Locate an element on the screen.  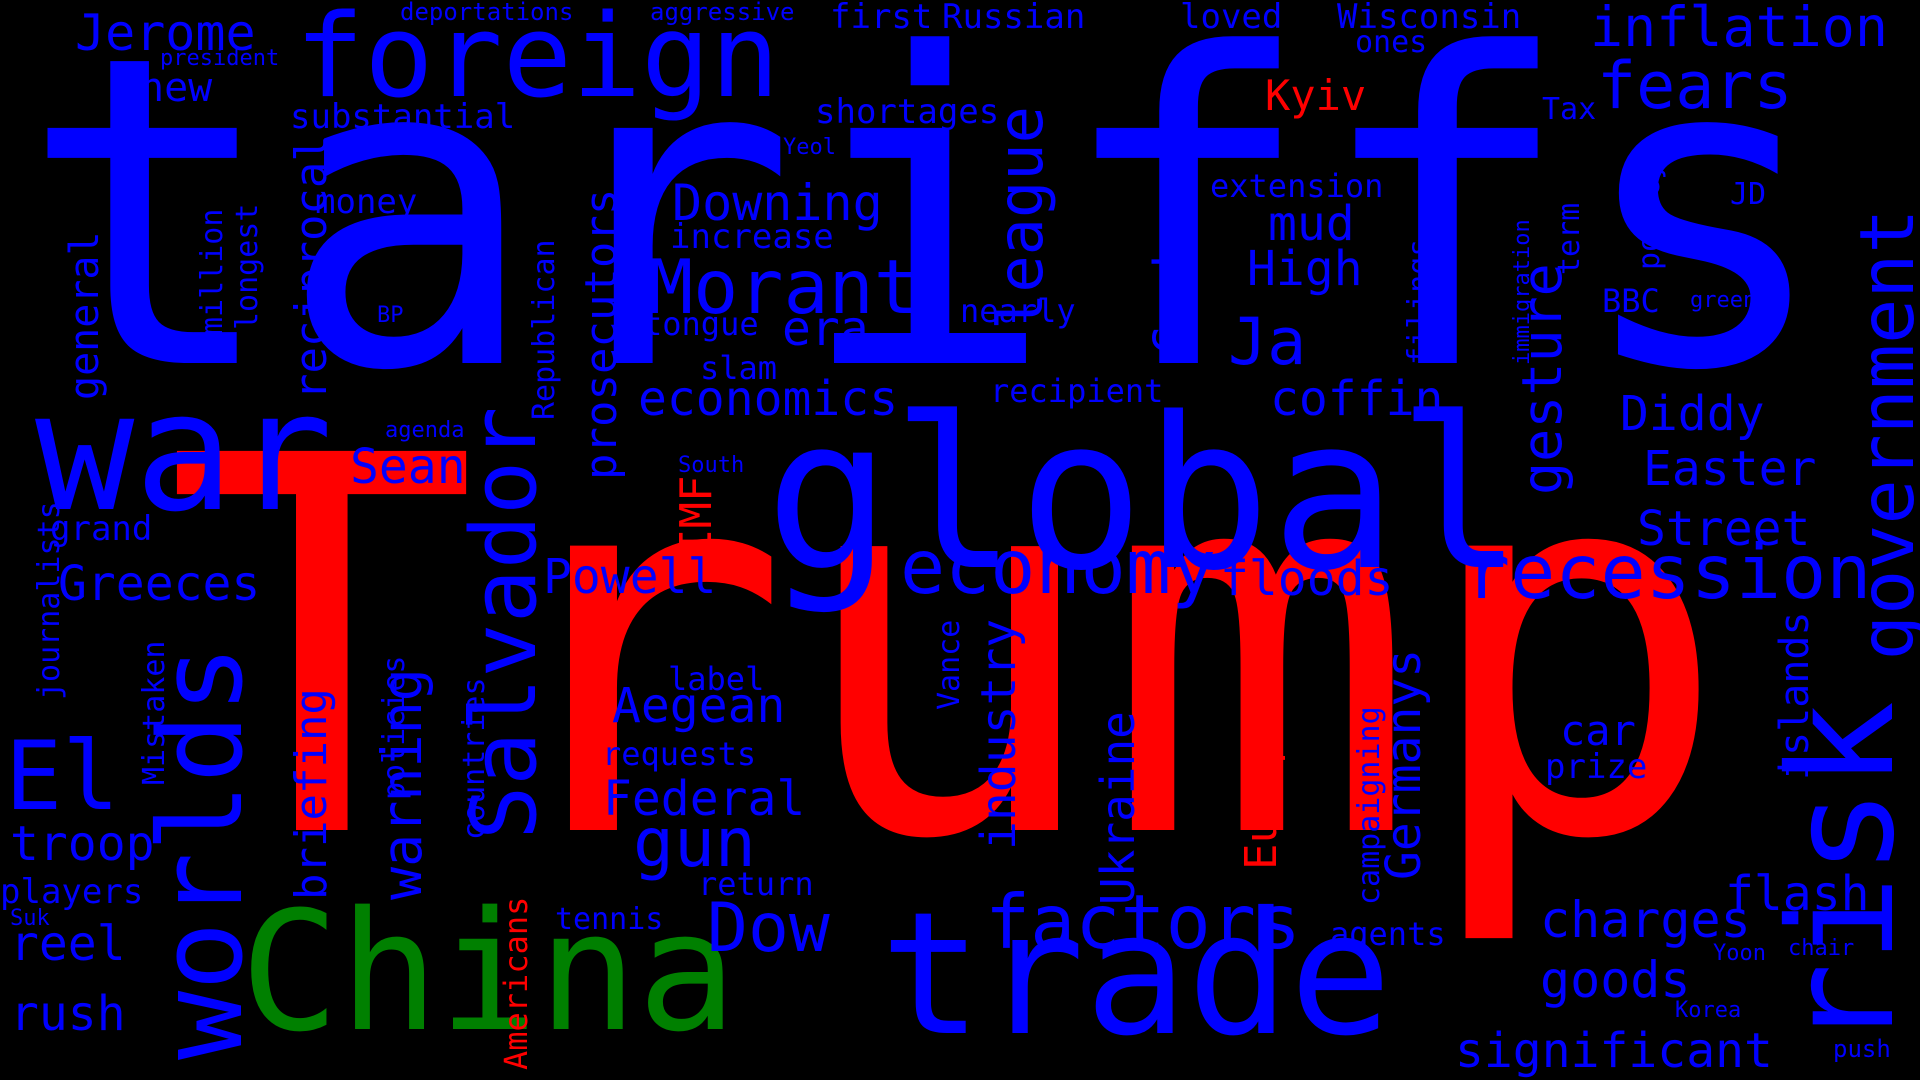
word-journalists: journalists is located at coordinates (49, 600).